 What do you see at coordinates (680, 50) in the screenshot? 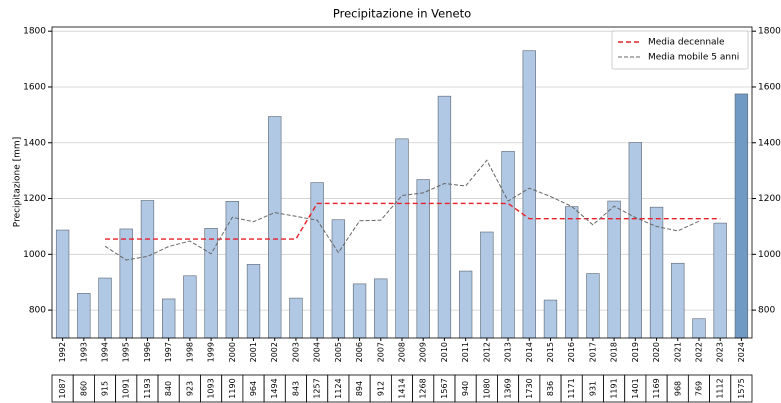
I see `legend-box` at bounding box center [680, 50].